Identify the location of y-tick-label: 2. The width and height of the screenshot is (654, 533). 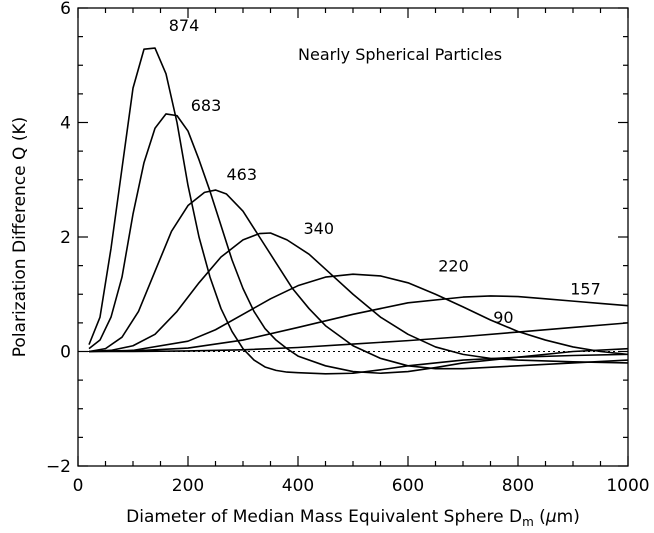
(65, 238).